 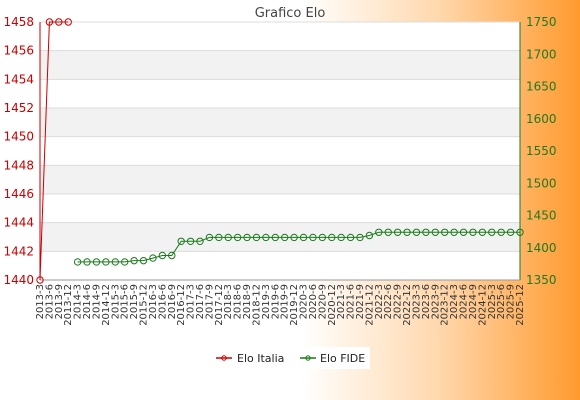 What do you see at coordinates (285, 301) in the screenshot?
I see `x-tick-label: 2019-9` at bounding box center [285, 301].